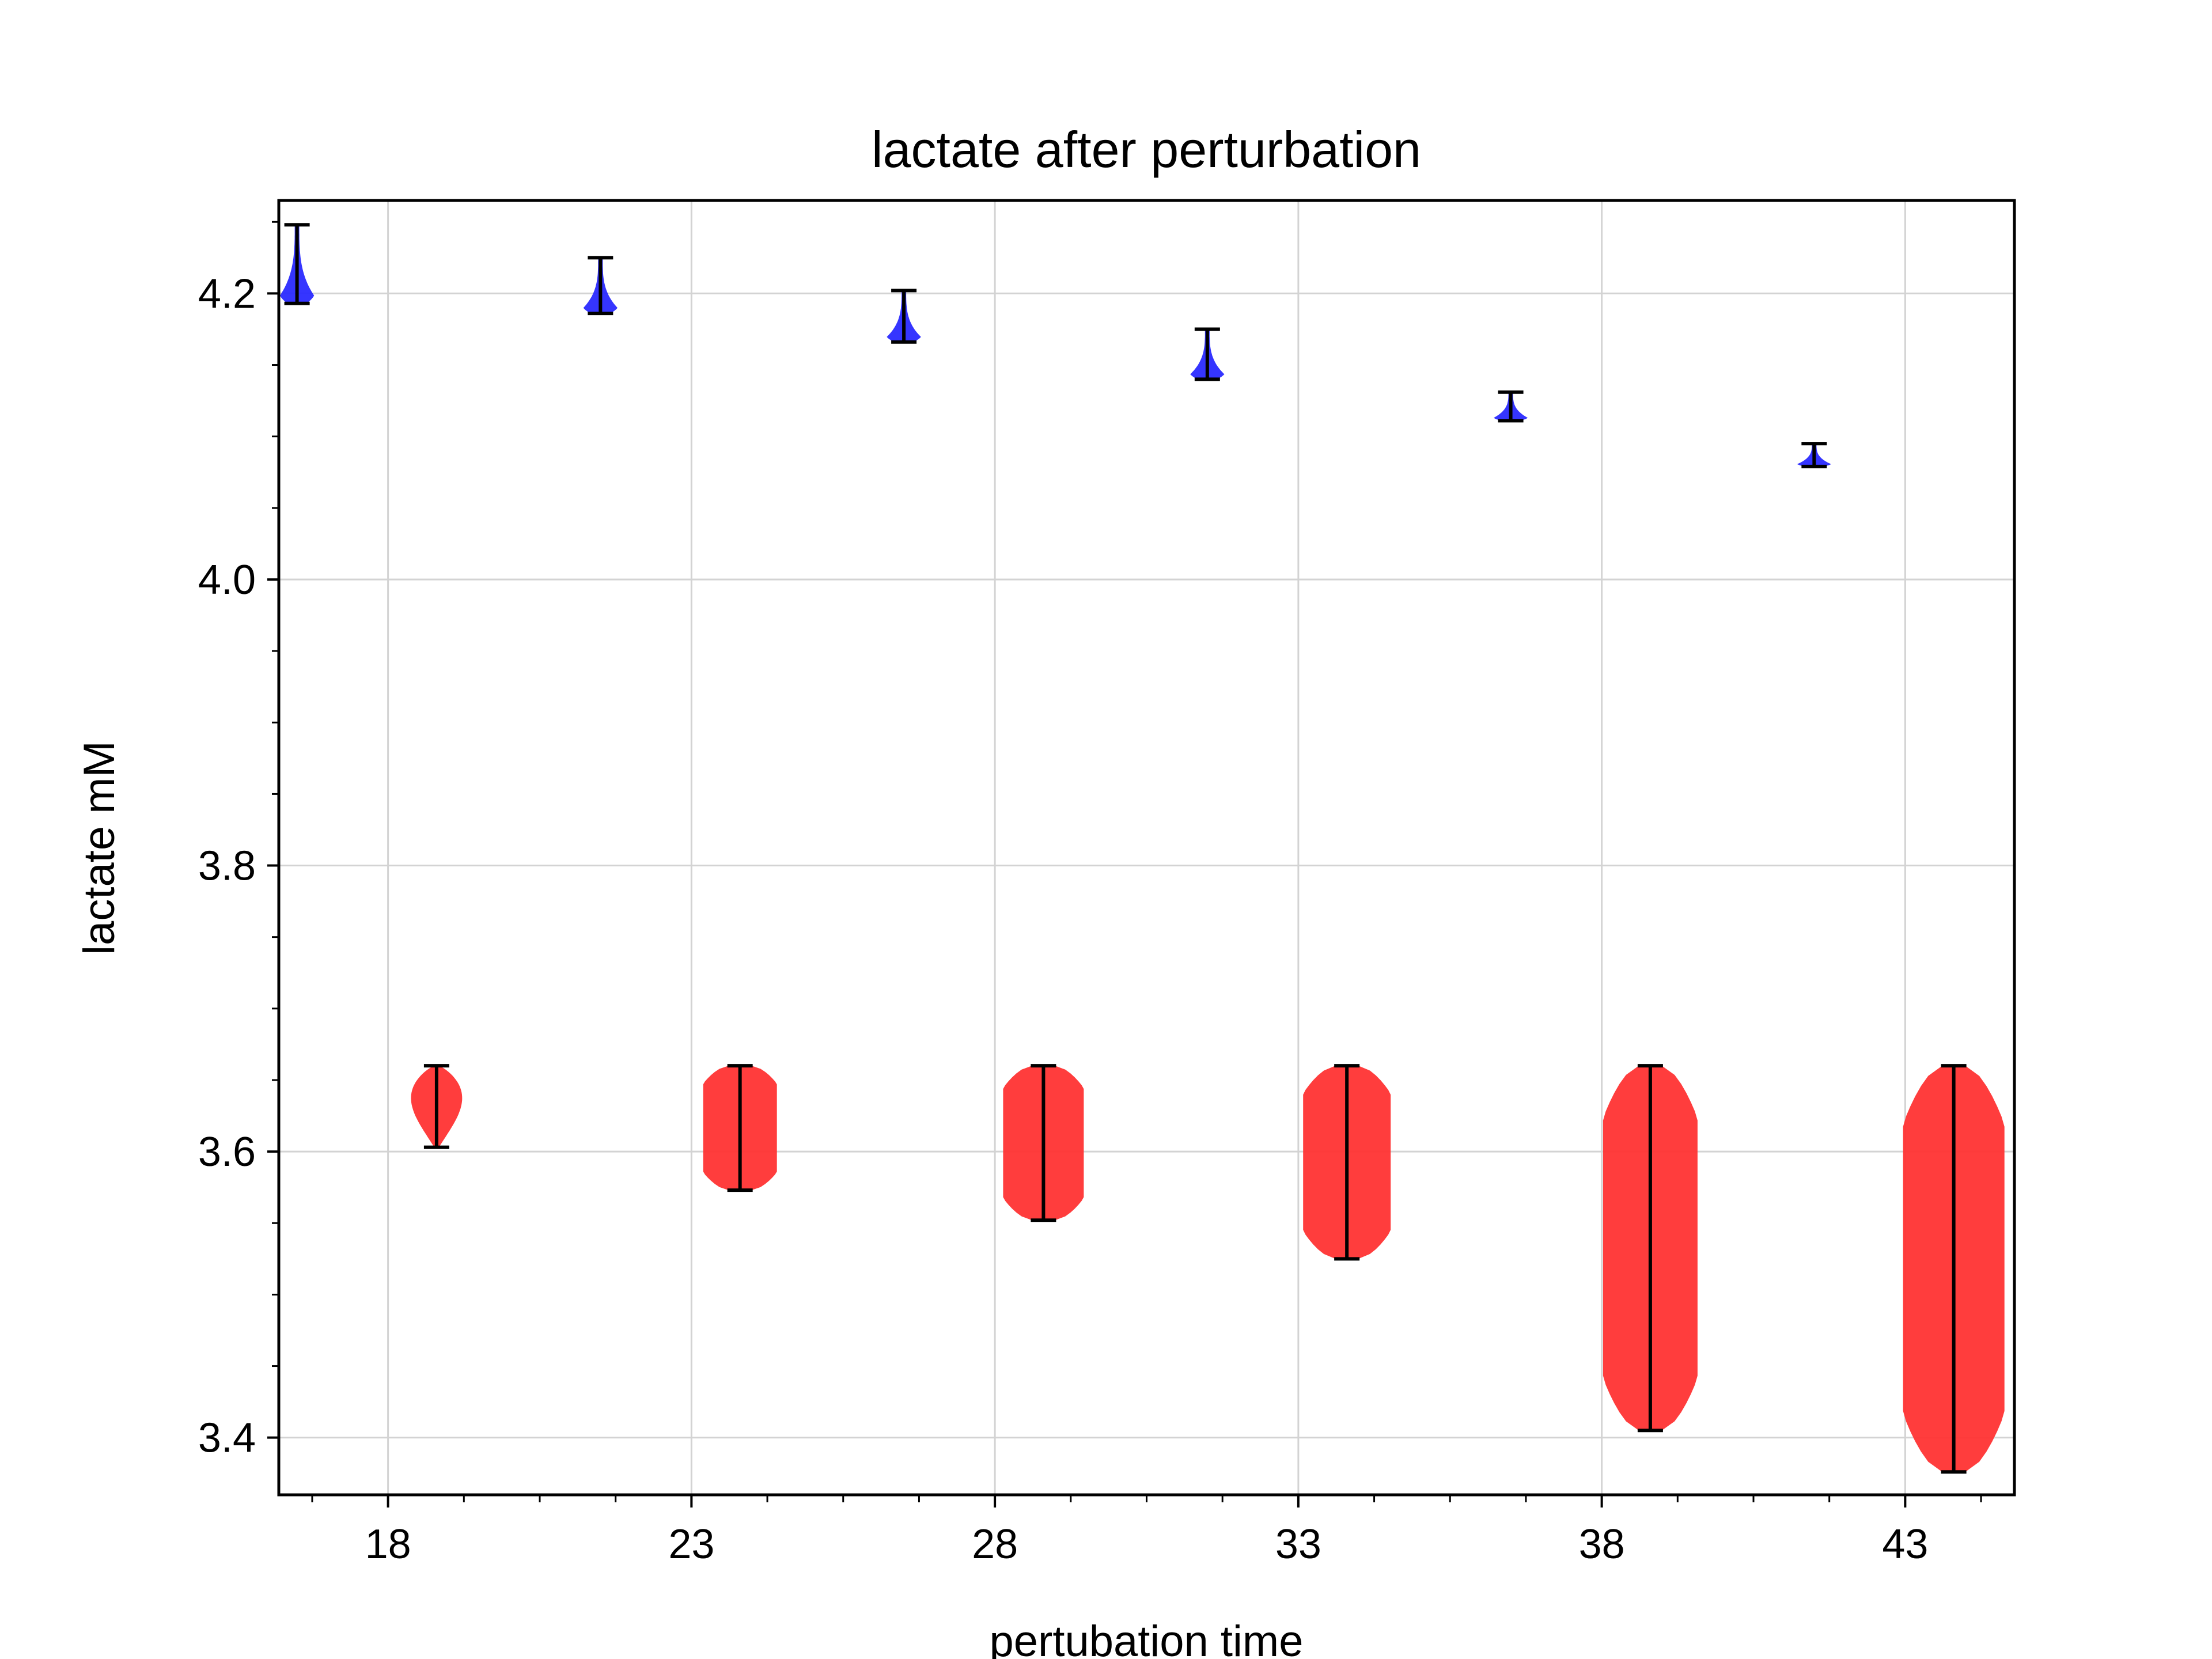 The image size is (2212, 1659). What do you see at coordinates (1298, 1544) in the screenshot?
I see `x-tick-label: 33` at bounding box center [1298, 1544].